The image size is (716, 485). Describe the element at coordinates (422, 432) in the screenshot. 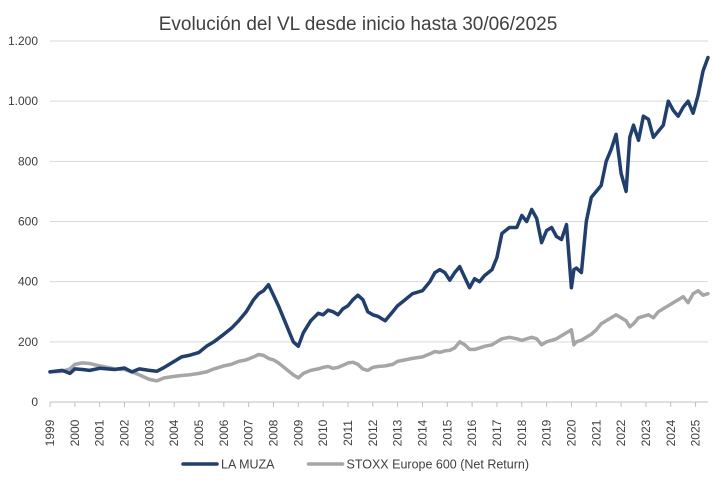

I see `x-tick-label: 2014` at that location.